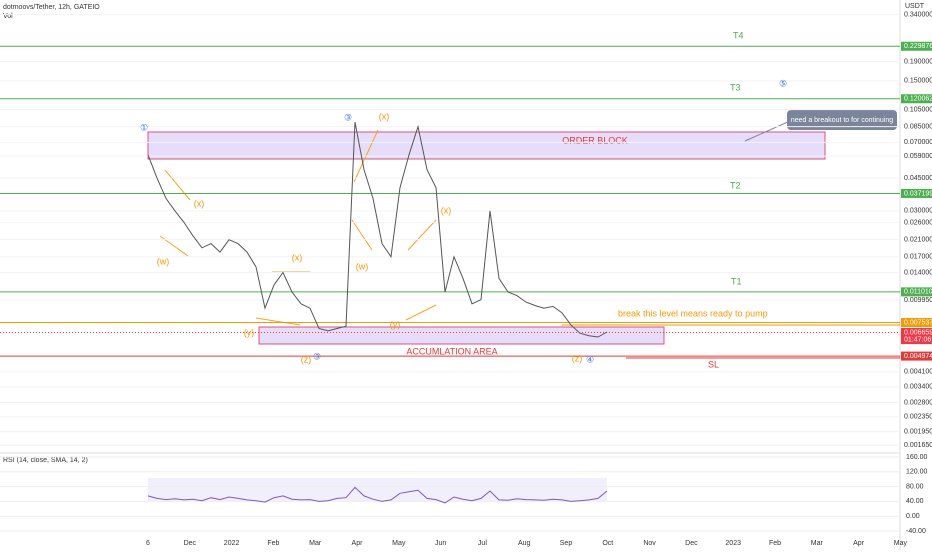  What do you see at coordinates (590, 359) in the screenshot?
I see `wave-label: ④` at bounding box center [590, 359].